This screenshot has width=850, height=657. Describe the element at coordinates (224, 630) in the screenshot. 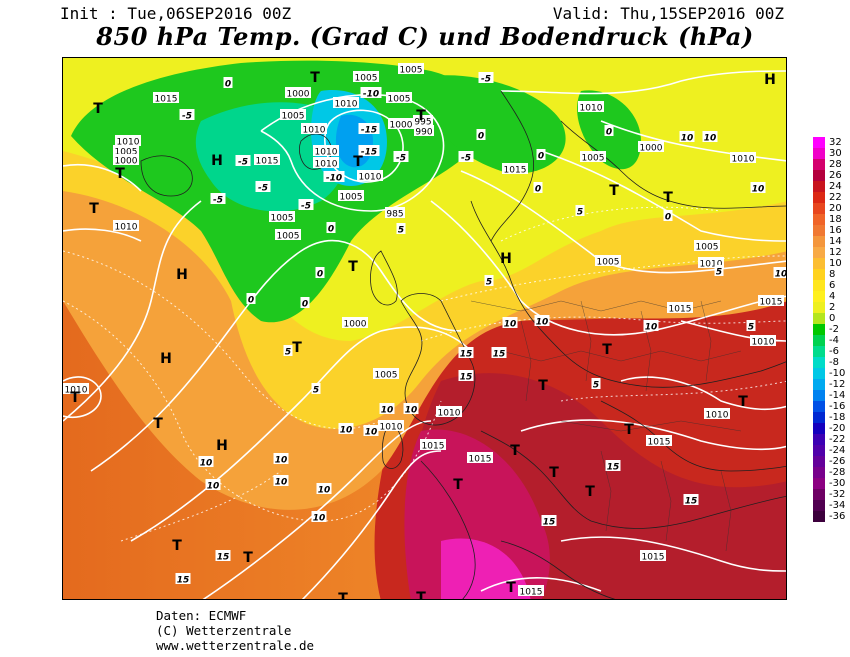

I see `credit-copyright: (C) Wetterzentrale` at that location.